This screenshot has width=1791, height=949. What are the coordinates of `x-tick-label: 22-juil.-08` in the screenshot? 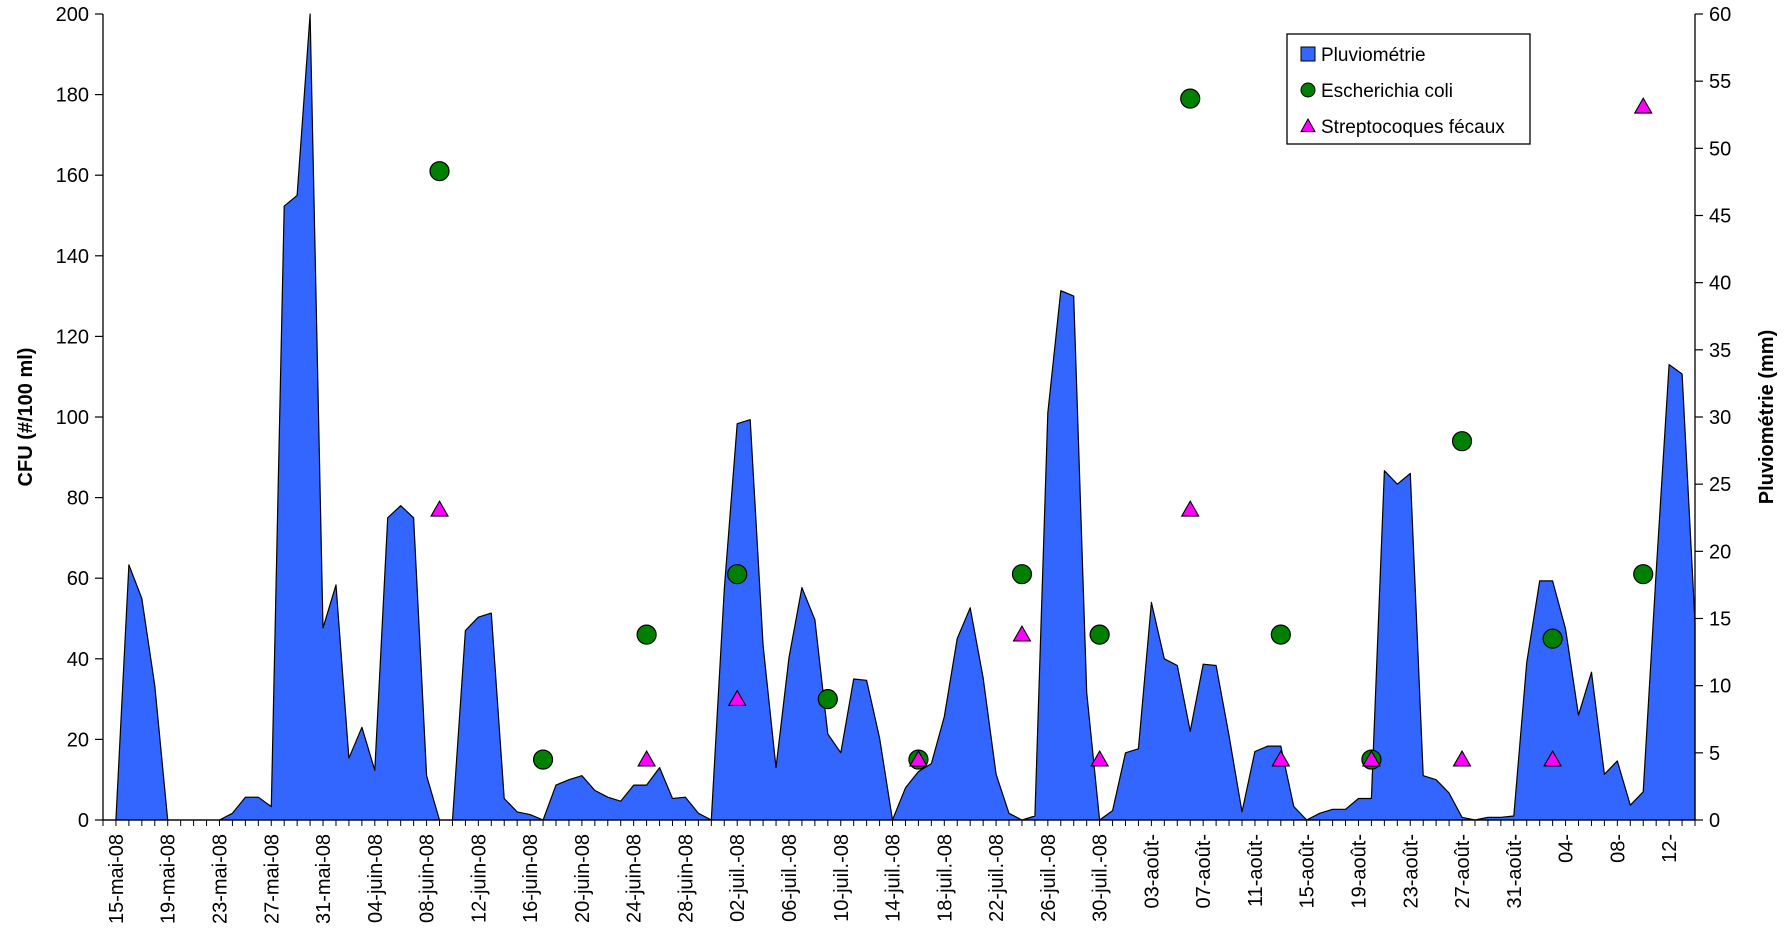 It's located at (997, 878).